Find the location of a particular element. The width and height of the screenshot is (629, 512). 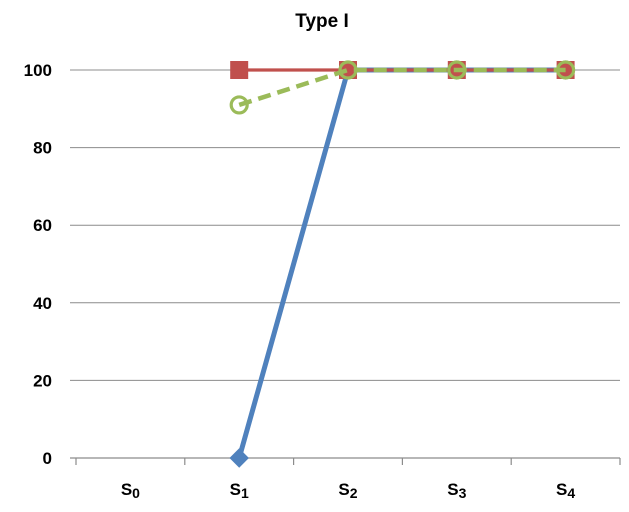

y-tick-label: 80 is located at coordinates (42, 148).